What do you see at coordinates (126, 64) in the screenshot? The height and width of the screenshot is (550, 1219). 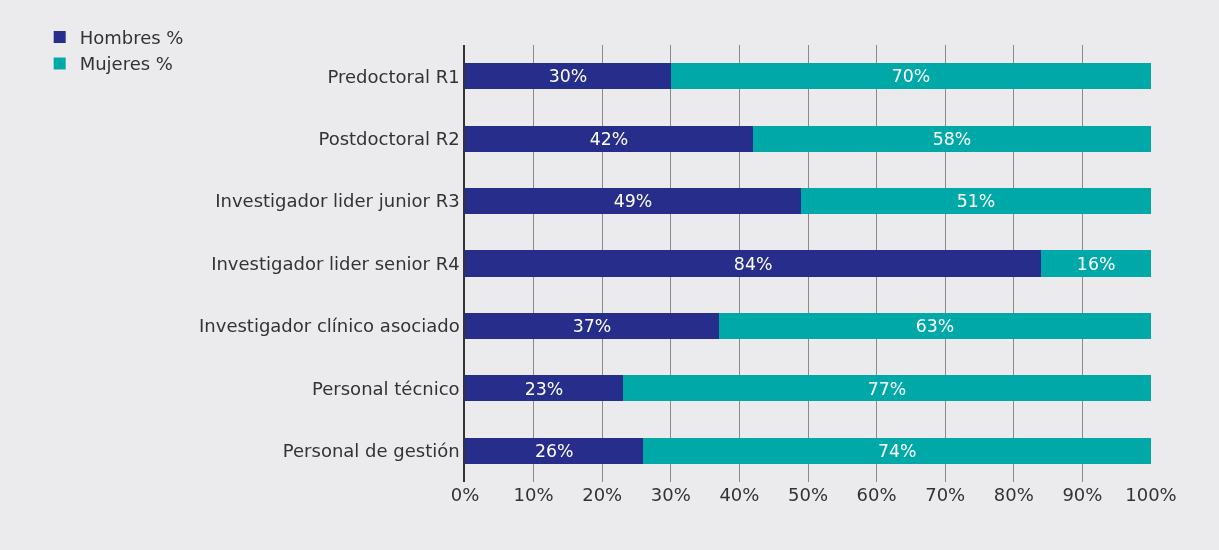 I see `legend-label: Mujeres %` at bounding box center [126, 64].